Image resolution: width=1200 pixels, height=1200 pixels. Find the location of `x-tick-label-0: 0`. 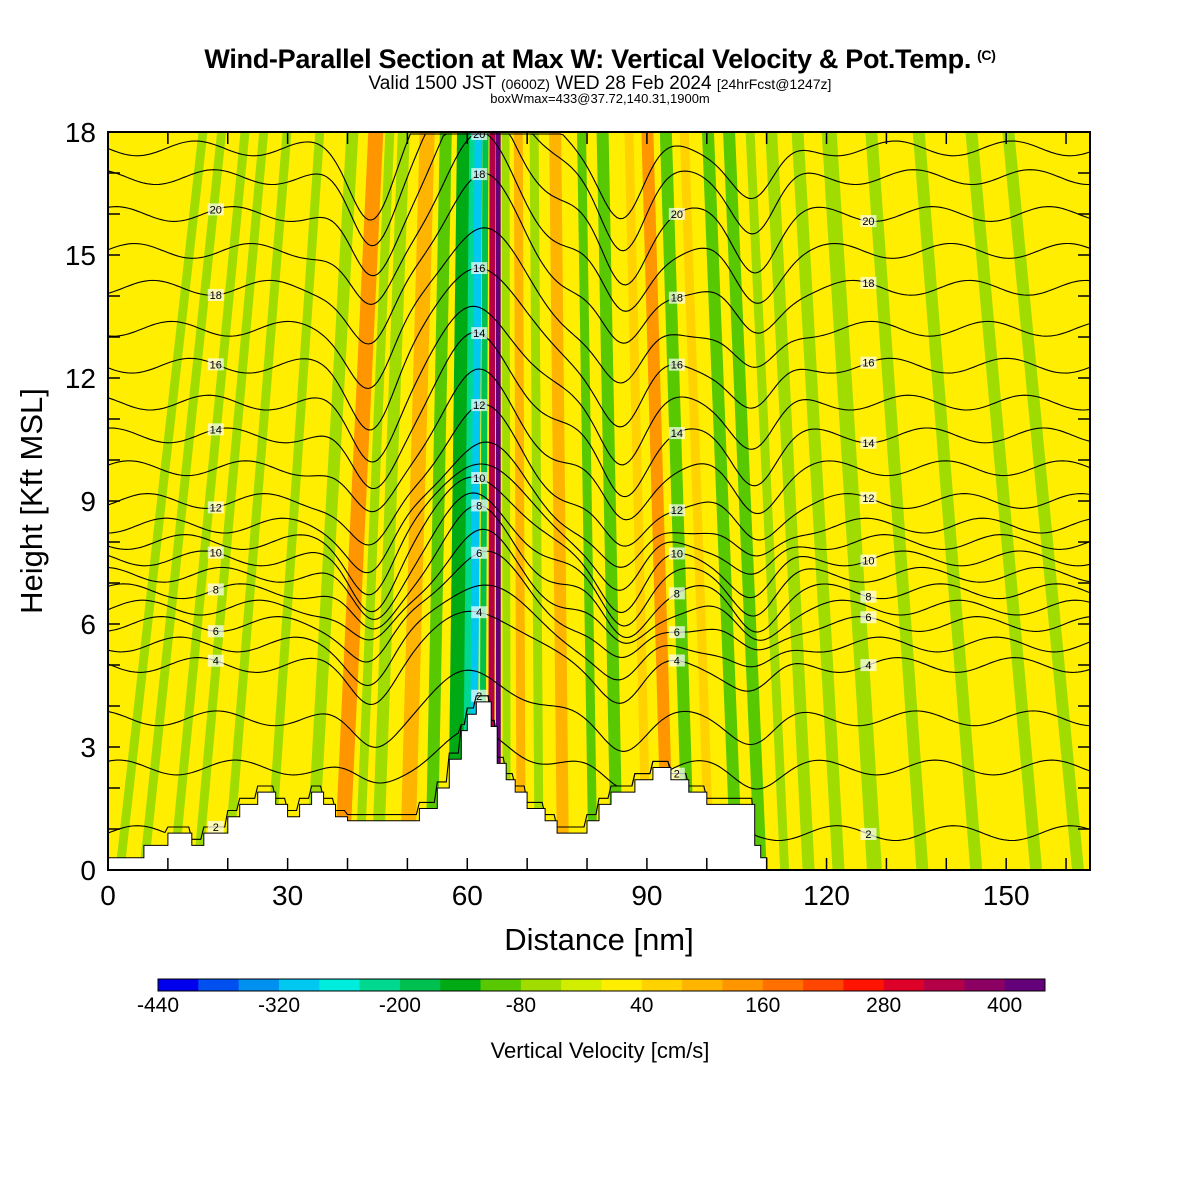

x-tick-label-0: 0 is located at coordinates (108, 895).